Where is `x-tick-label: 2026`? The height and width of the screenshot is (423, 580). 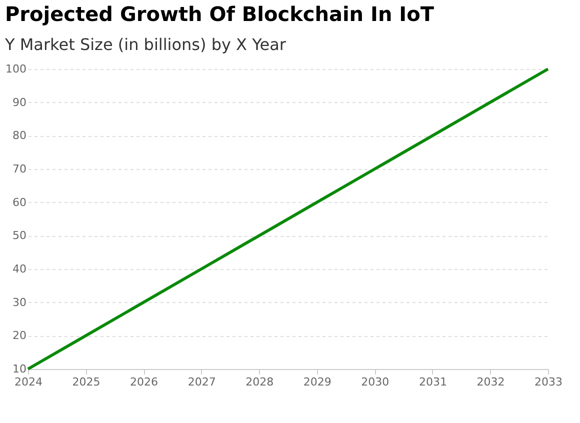 x-tick-label: 2026 is located at coordinates (144, 382).